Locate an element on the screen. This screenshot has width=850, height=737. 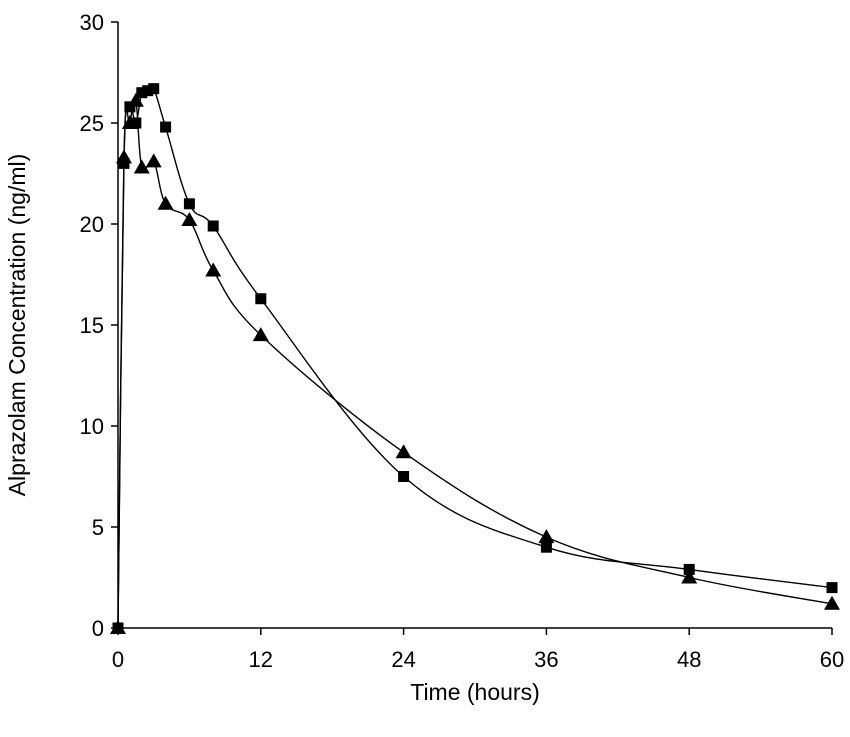
y-tick-label: 15 is located at coordinates (92, 325).